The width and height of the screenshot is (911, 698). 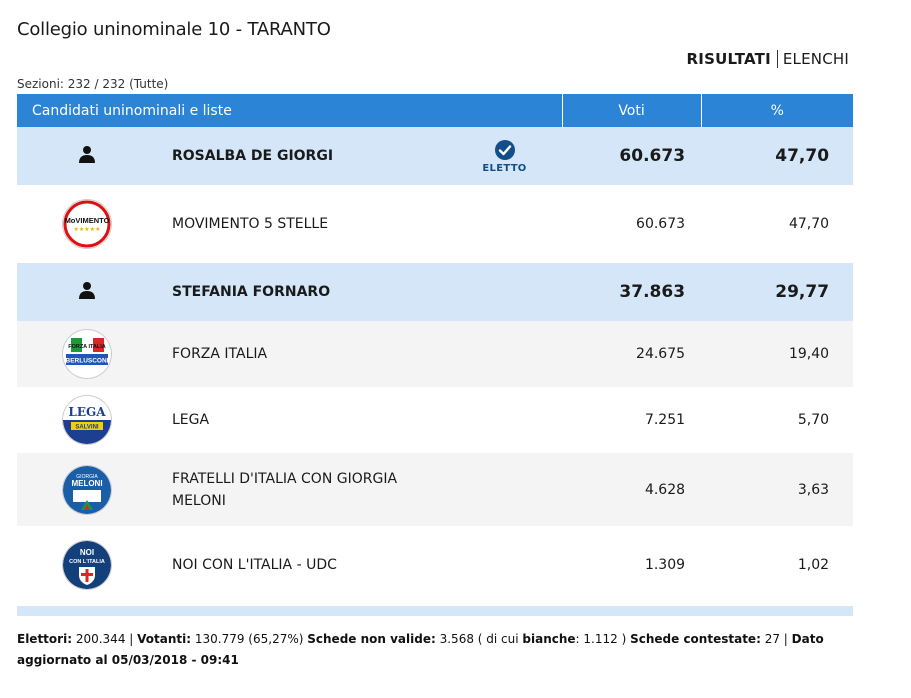 I want to click on svg-text: MELONI, so click(x=86, y=483).